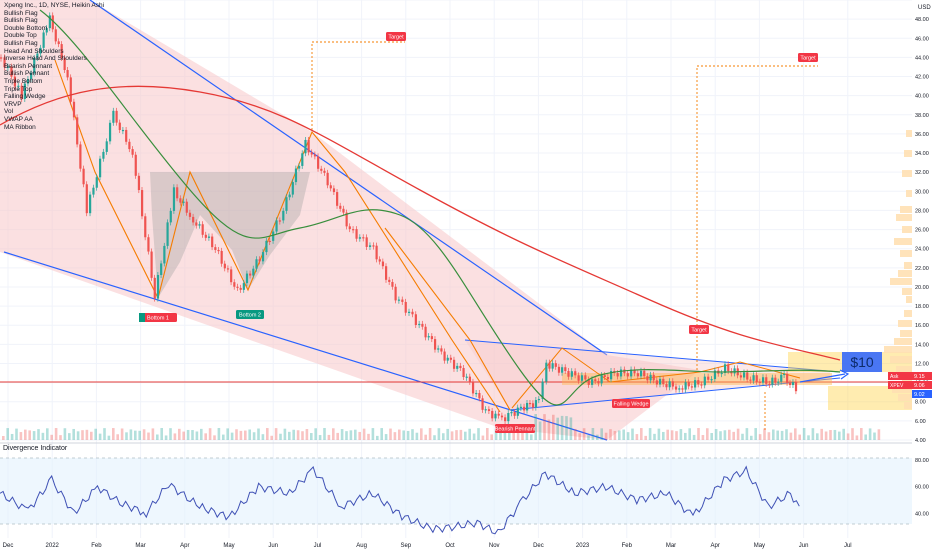 This screenshot has height=555, width=932. Describe the element at coordinates (318, 546) in the screenshot. I see `x-tick-label: Jul` at that location.